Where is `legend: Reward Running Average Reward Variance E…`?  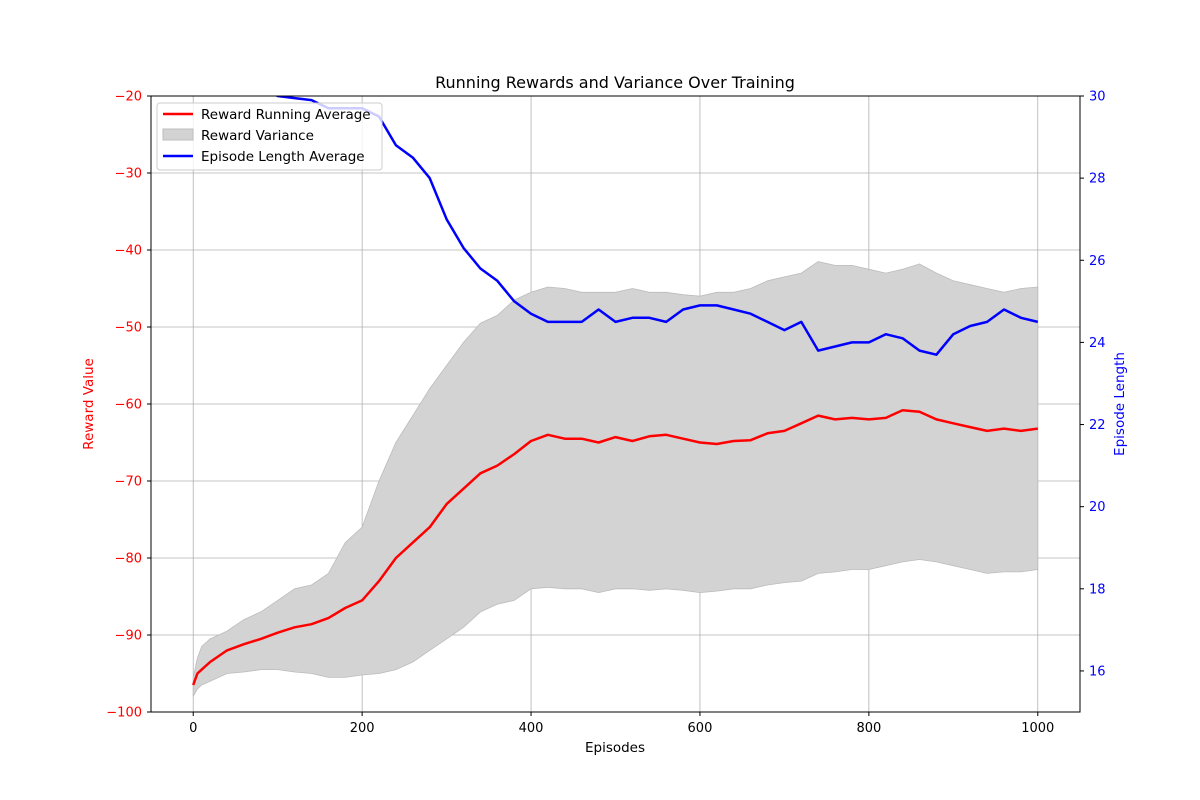 legend: Reward Running Average Reward Variance E… is located at coordinates (269, 136).